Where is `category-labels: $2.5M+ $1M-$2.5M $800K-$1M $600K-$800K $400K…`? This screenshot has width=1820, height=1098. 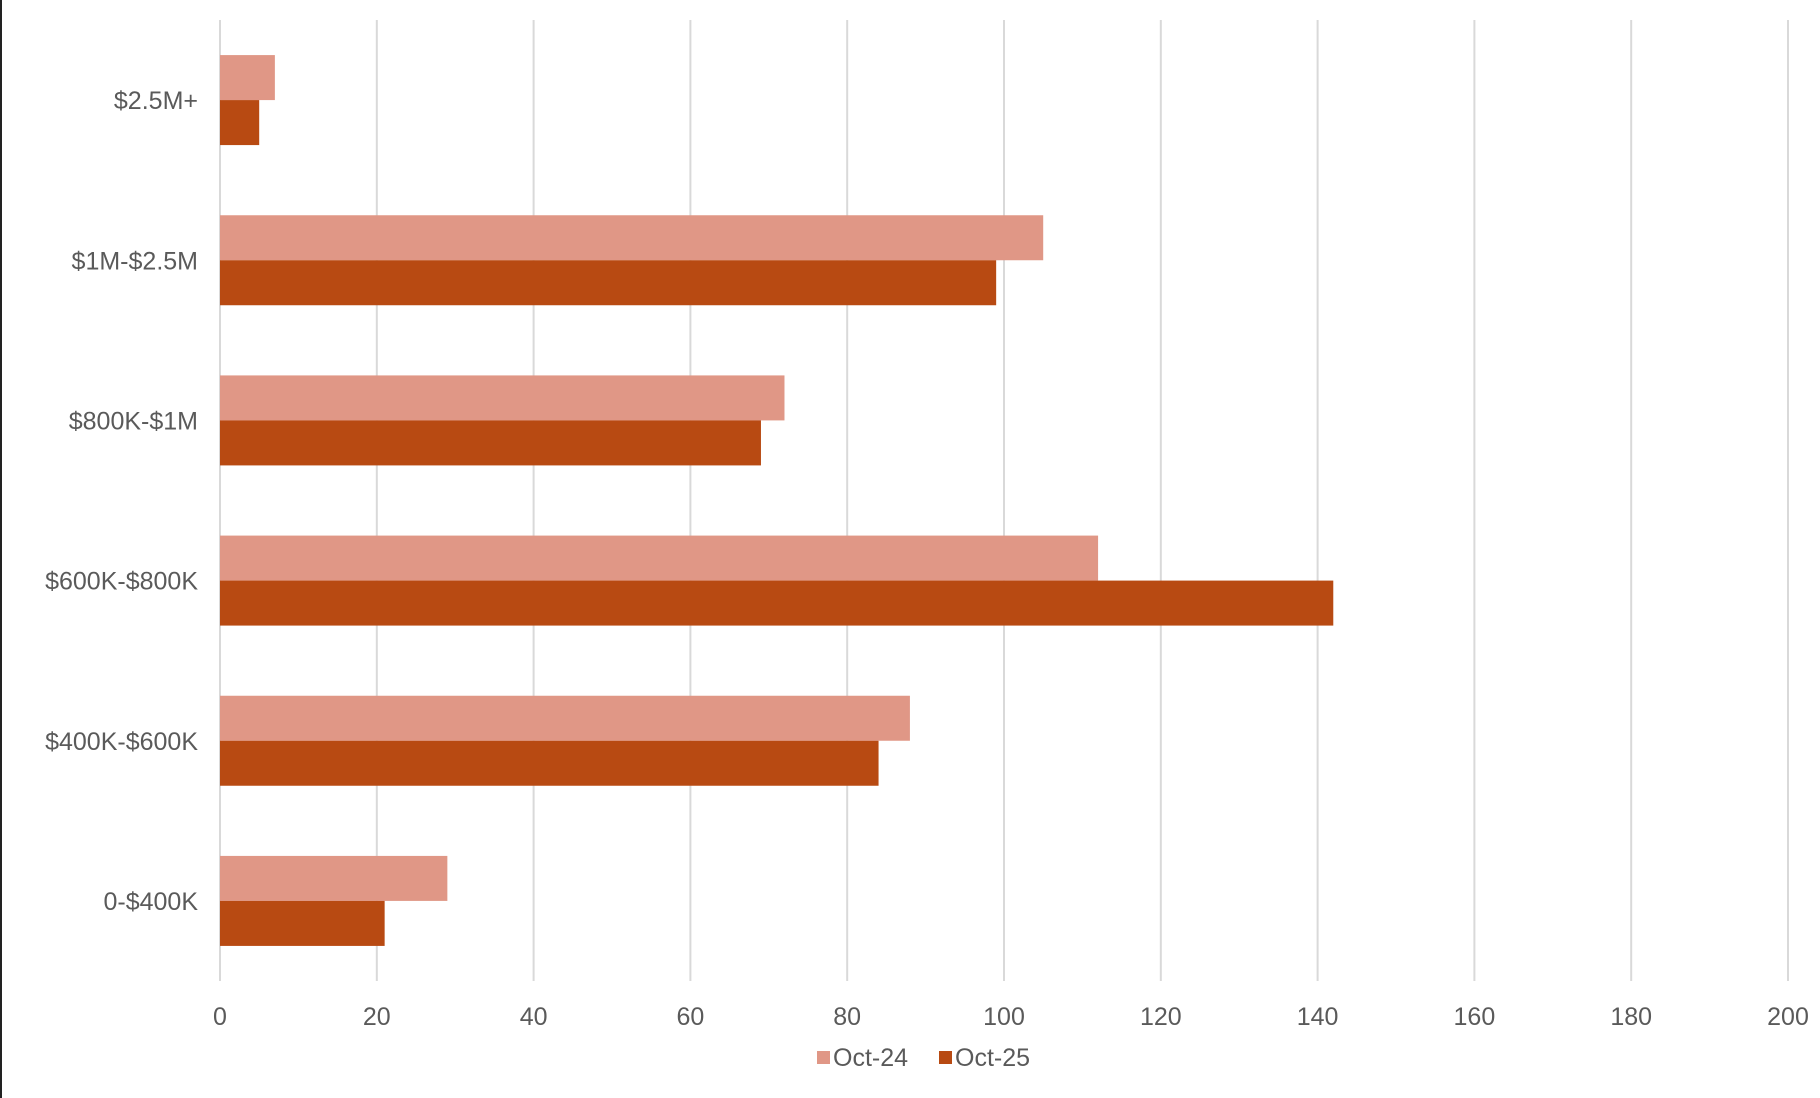
category-labels: $2.5M+ $1M-$2.5M $800K-$1M $600K-$800K $400K… is located at coordinates (121, 501).